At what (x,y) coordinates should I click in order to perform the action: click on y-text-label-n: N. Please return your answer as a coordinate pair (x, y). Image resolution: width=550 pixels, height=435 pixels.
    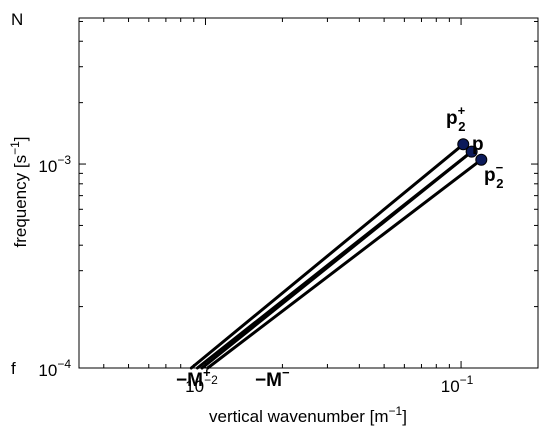
    Looking at the image, I should click on (17, 19).